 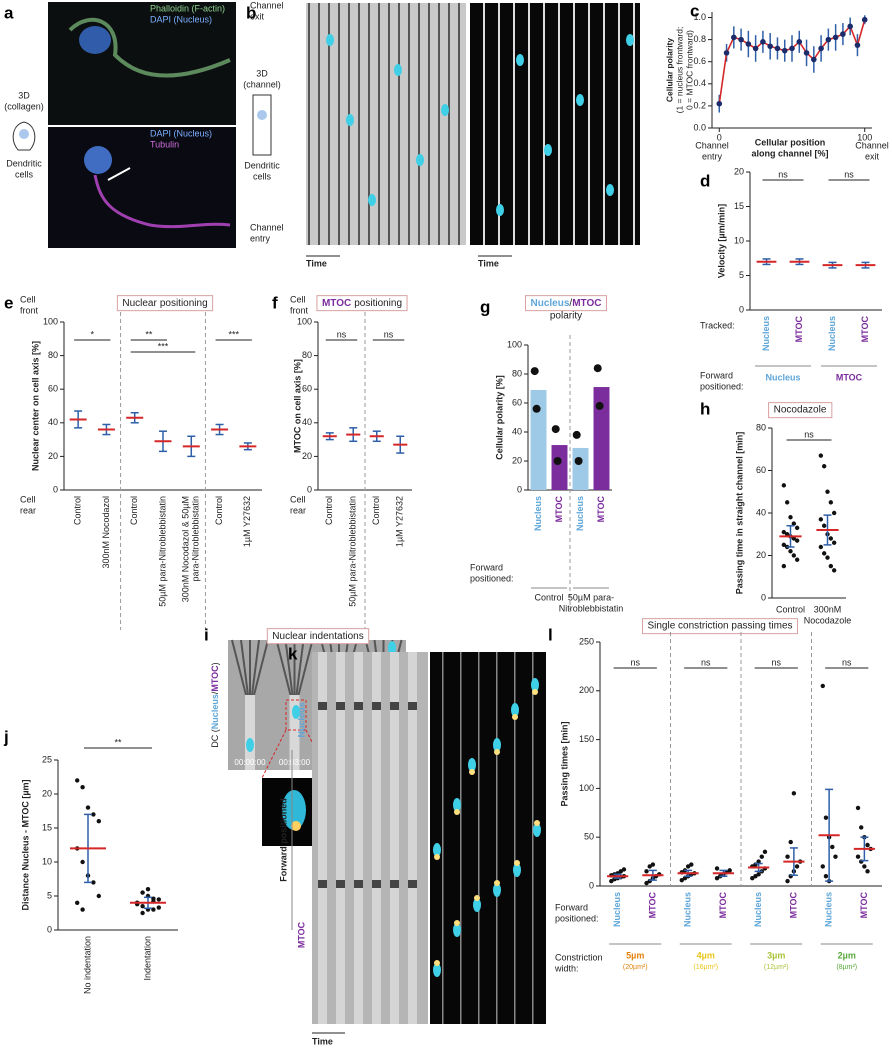 What do you see at coordinates (215, 663) in the screenshot?
I see `text-part: )` at bounding box center [215, 663].